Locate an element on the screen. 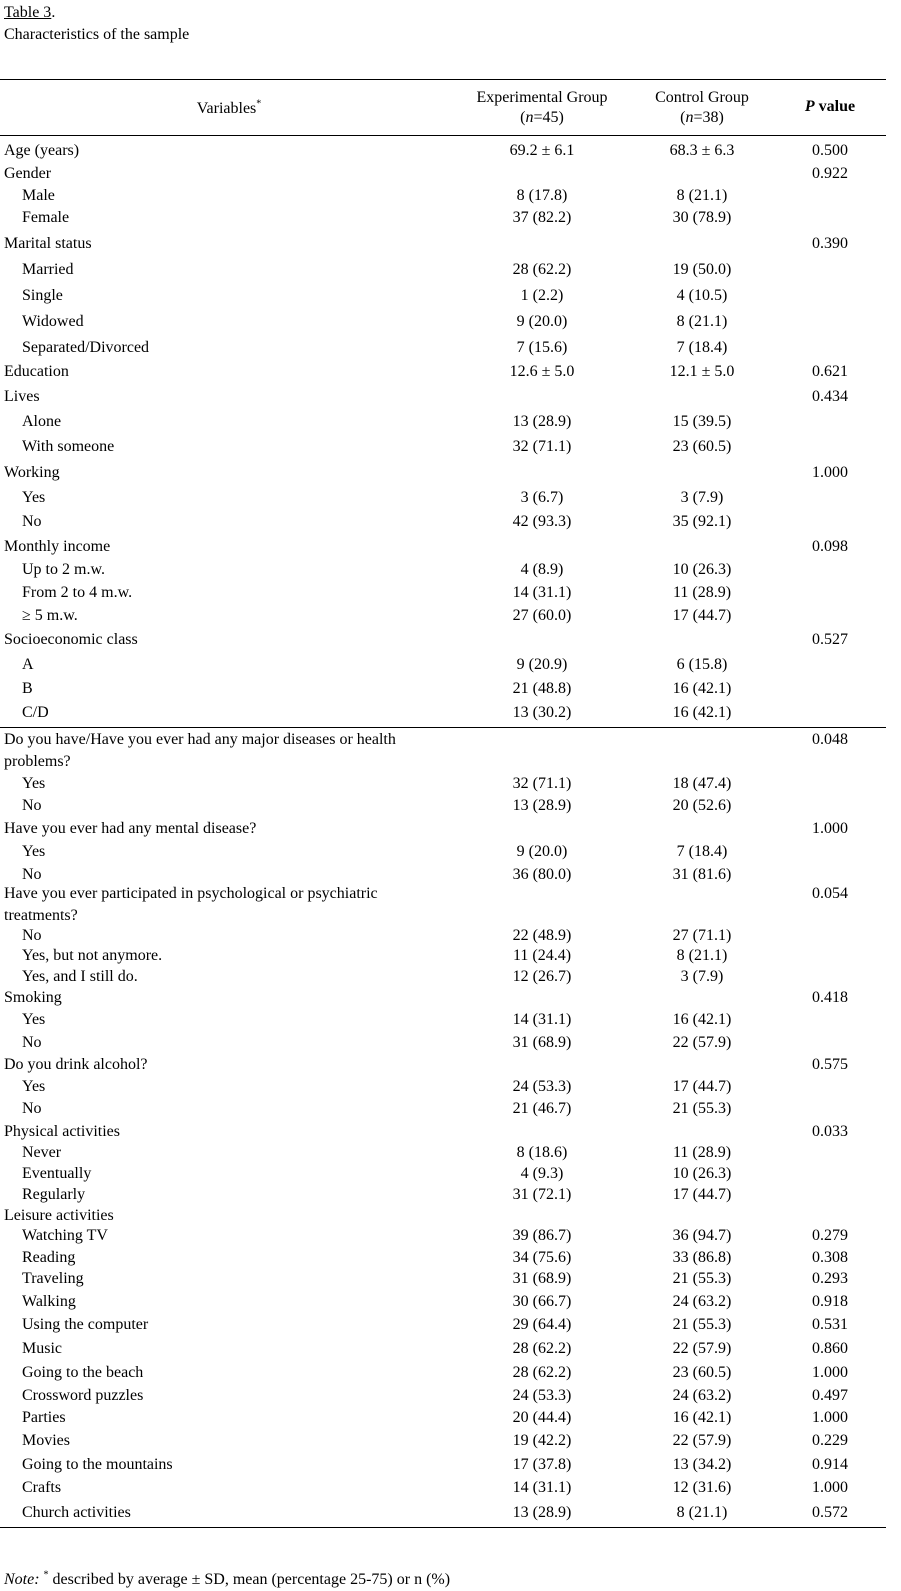  row-variable: Do you drink alcohol? is located at coordinates (76, 1064).